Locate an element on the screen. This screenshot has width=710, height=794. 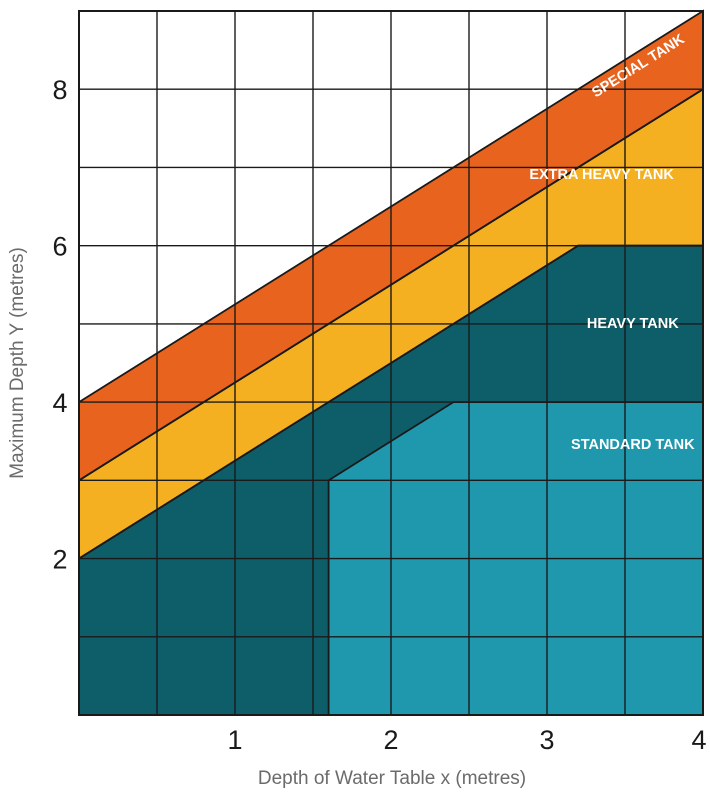
region-label-standard-tank: STANDARD TANK is located at coordinates (633, 445).